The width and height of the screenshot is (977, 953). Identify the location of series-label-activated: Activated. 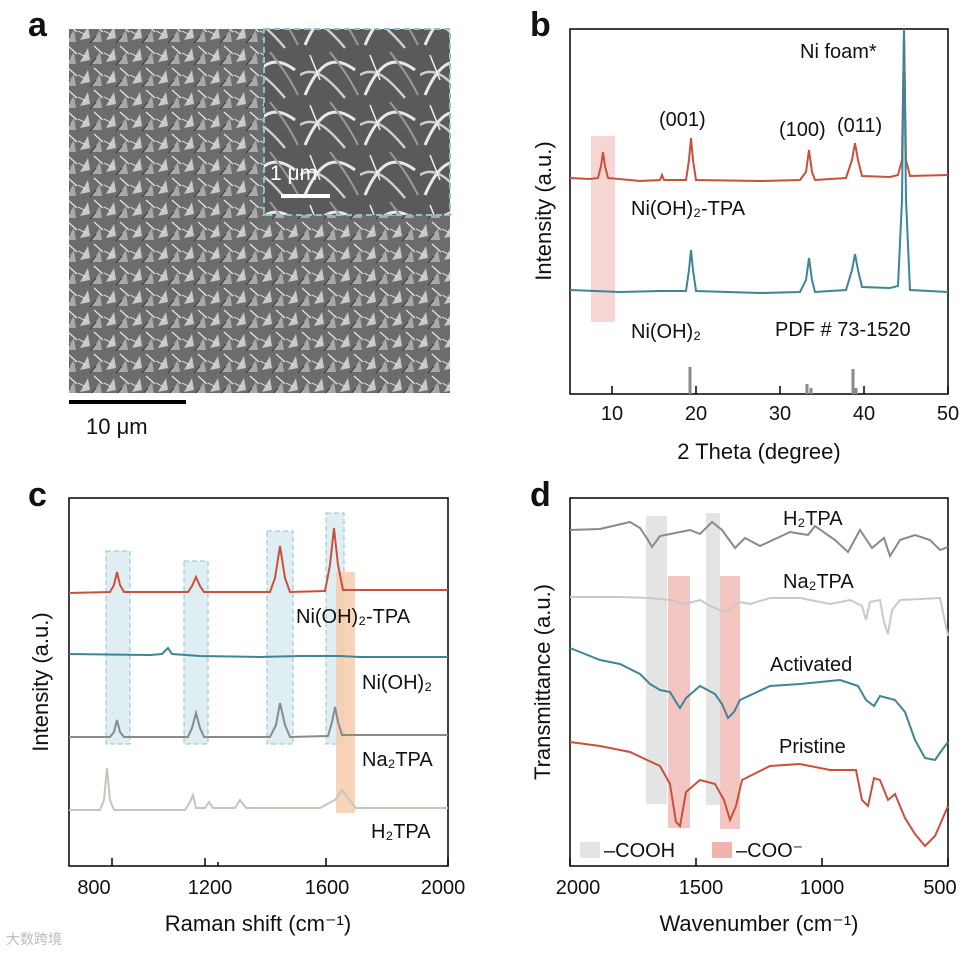
(811, 665).